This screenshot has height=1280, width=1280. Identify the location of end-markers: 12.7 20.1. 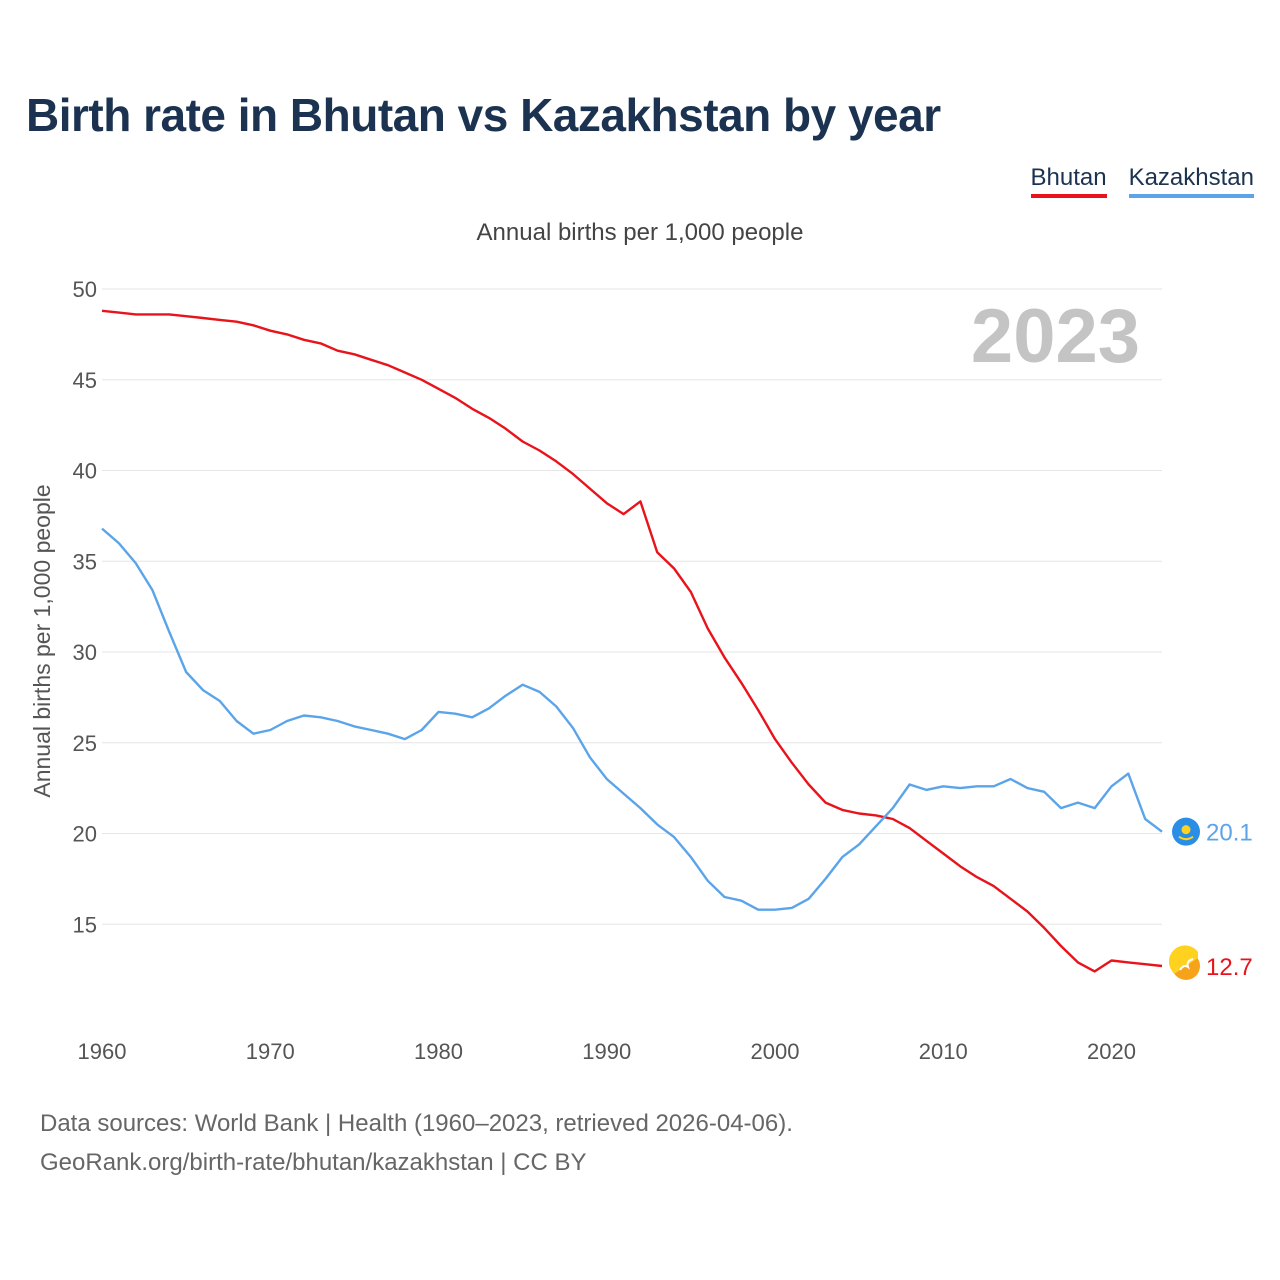
(1210, 899).